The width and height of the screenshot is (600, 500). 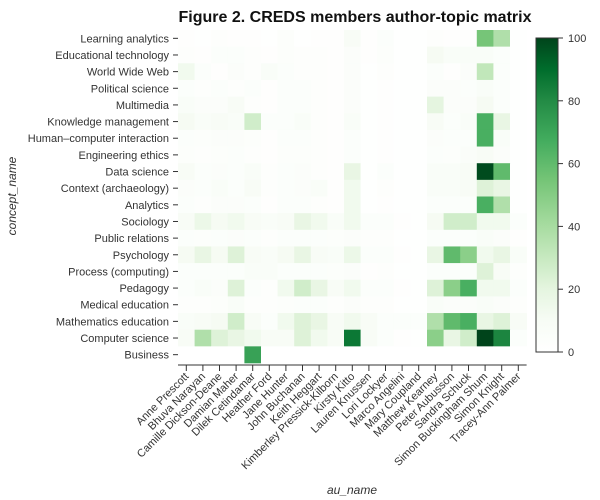 What do you see at coordinates (123, 156) in the screenshot?
I see `y-tick-label: Engineering ethics` at bounding box center [123, 156].